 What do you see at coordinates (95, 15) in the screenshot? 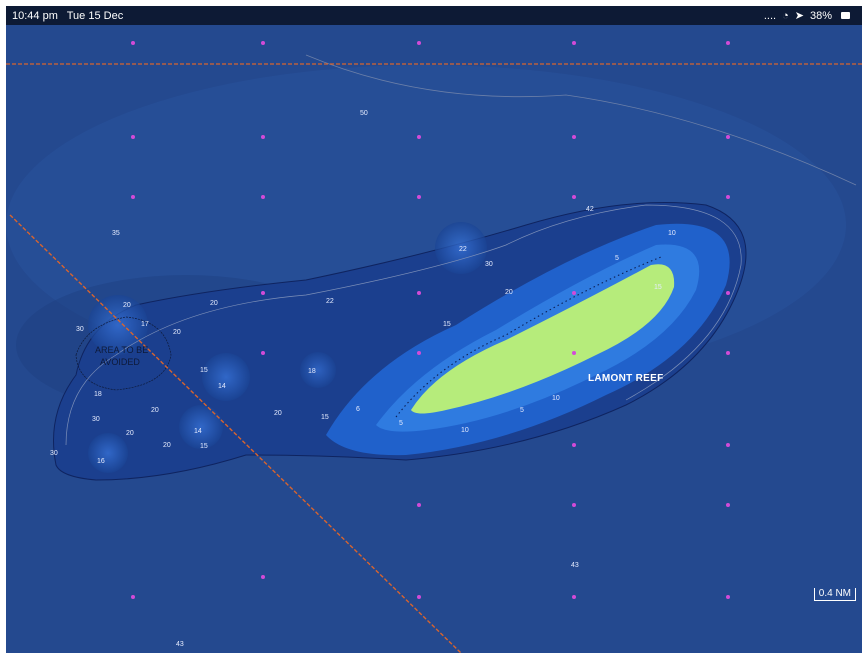
I see `status-date: Tue 15 Dec` at bounding box center [95, 15].